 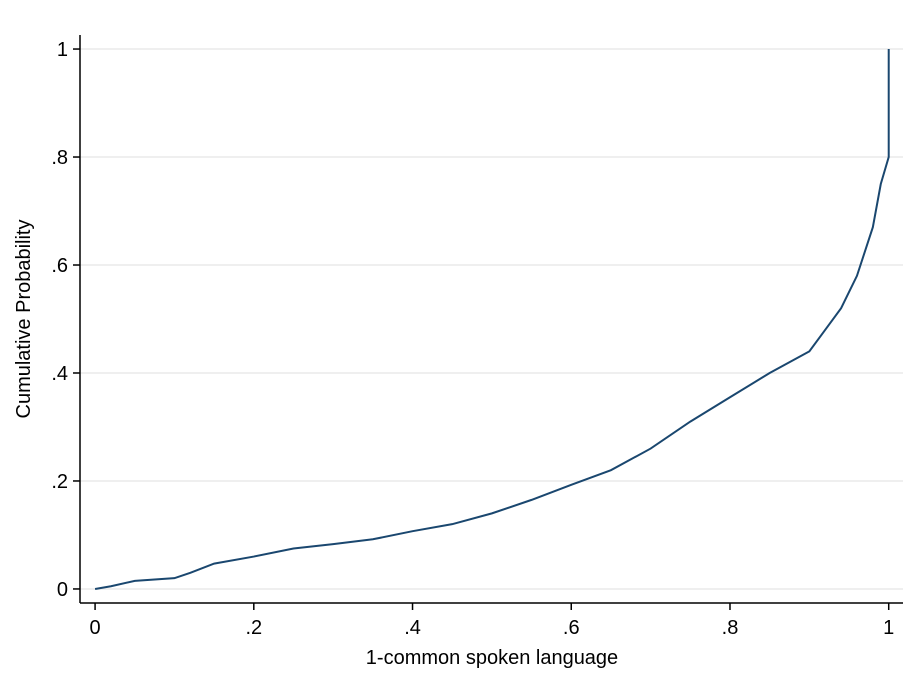 What do you see at coordinates (62, 590) in the screenshot?
I see `y-tick-label: 0` at bounding box center [62, 590].